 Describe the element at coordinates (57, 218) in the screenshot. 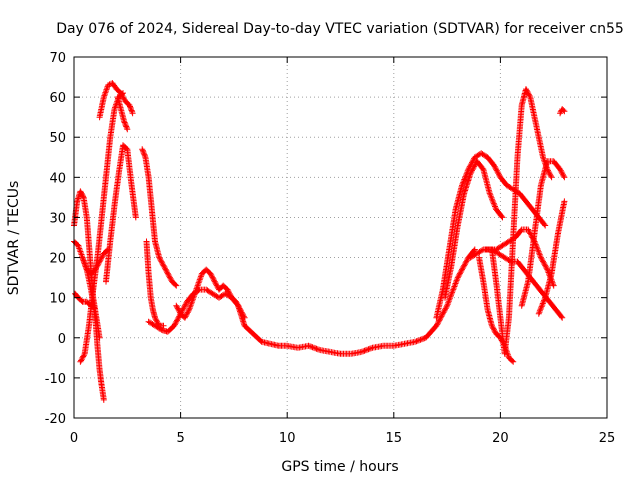

I see `y-tick-label: 30` at that location.